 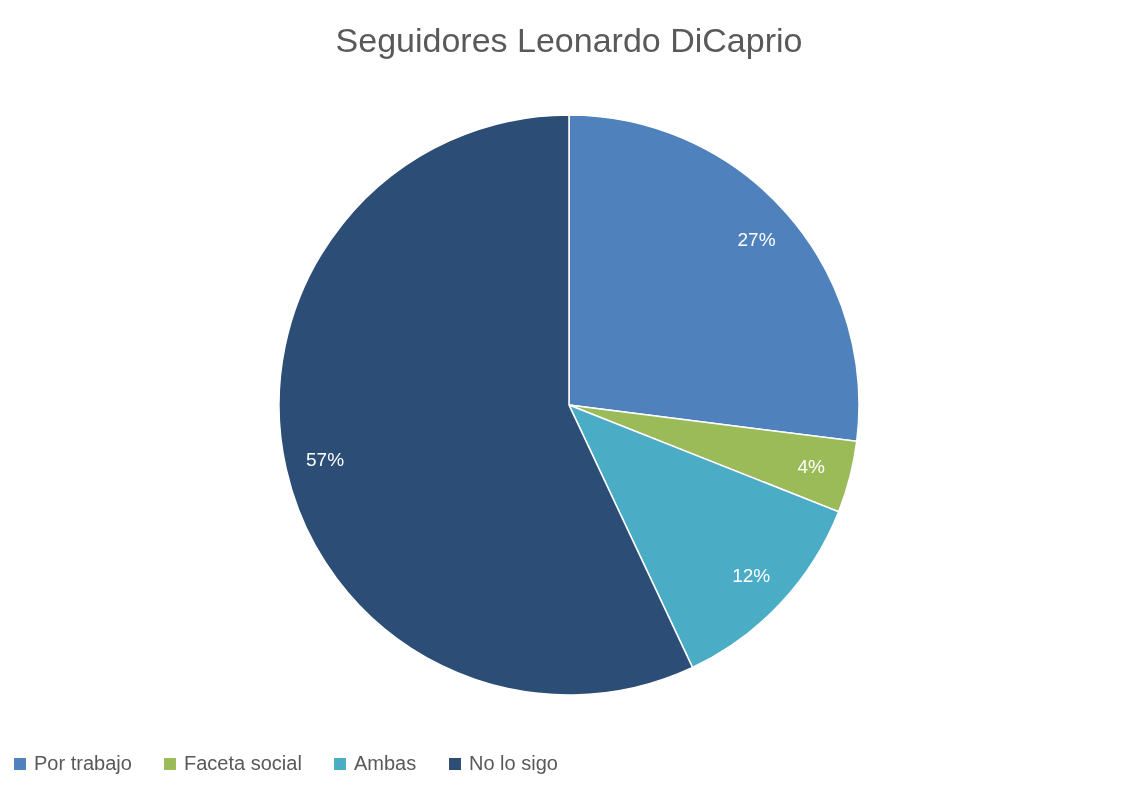 What do you see at coordinates (385, 763) in the screenshot?
I see `legend-label: Ambas` at bounding box center [385, 763].